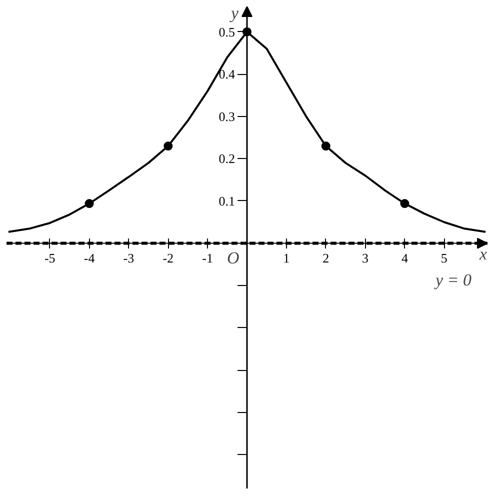 This screenshot has height=494, width=493. I want to click on x-tick-label: -5, so click(50, 258).